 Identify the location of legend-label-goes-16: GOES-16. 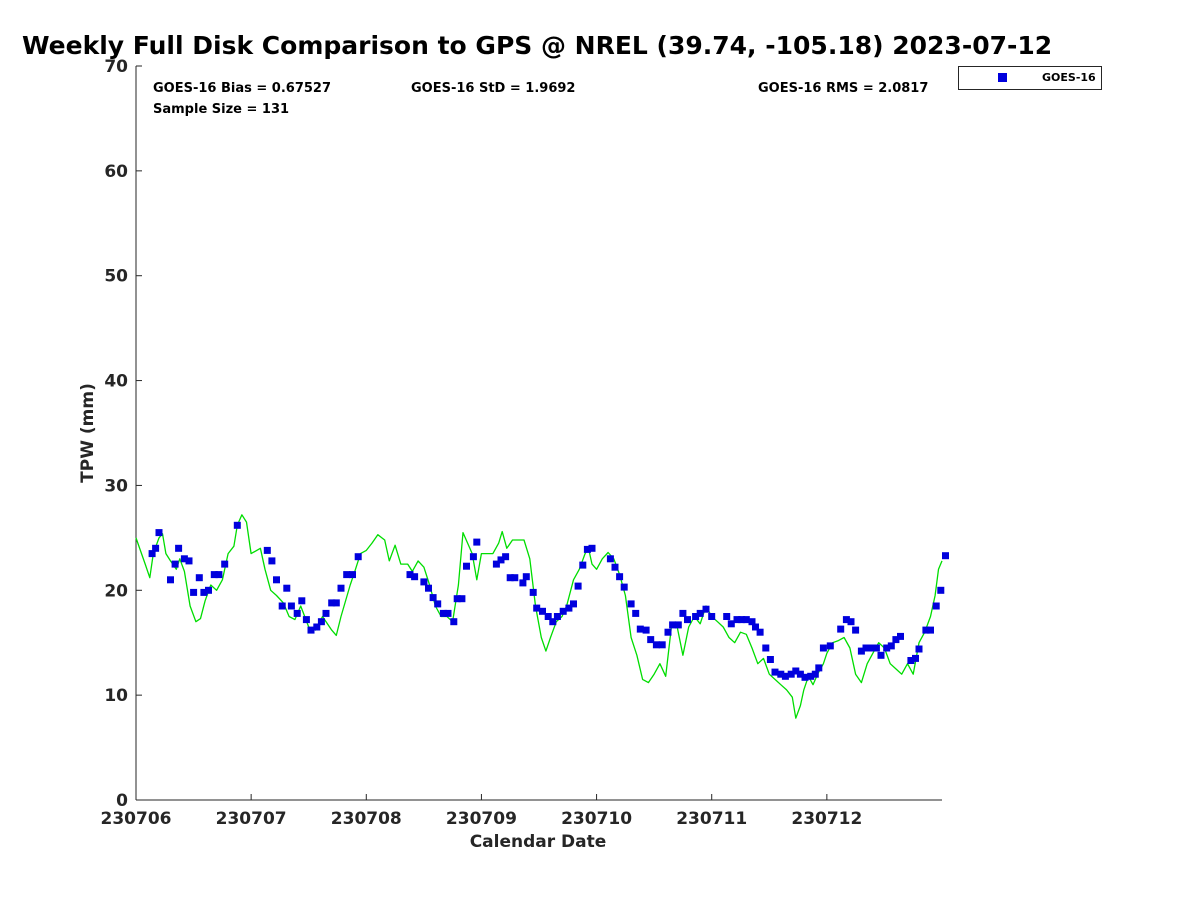
(1069, 77).